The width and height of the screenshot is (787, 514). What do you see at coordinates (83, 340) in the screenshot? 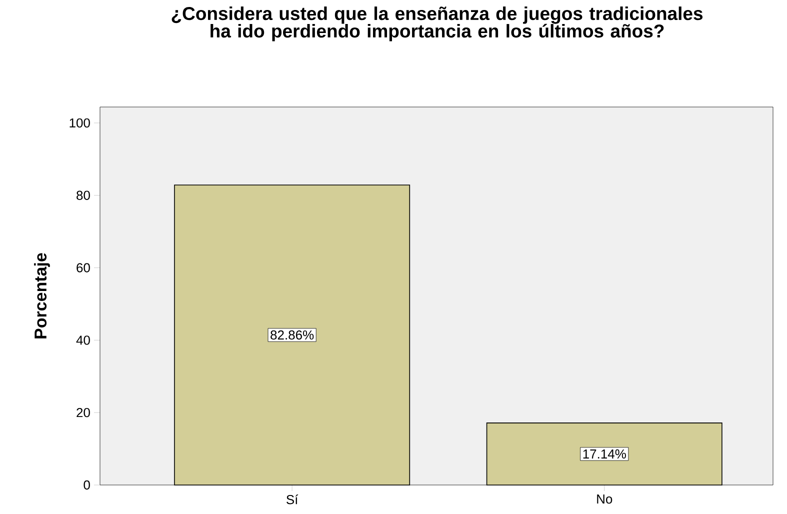
I see `y-tick-label: 40` at bounding box center [83, 340].